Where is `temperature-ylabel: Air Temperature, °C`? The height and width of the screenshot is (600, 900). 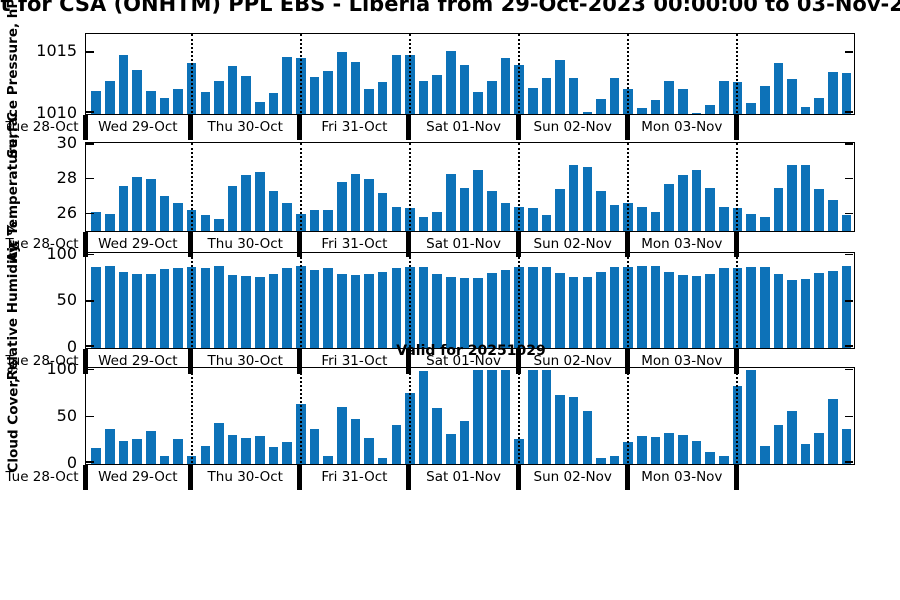
temperature-ylabel: Air Temperature, °C is located at coordinates (14, 187).